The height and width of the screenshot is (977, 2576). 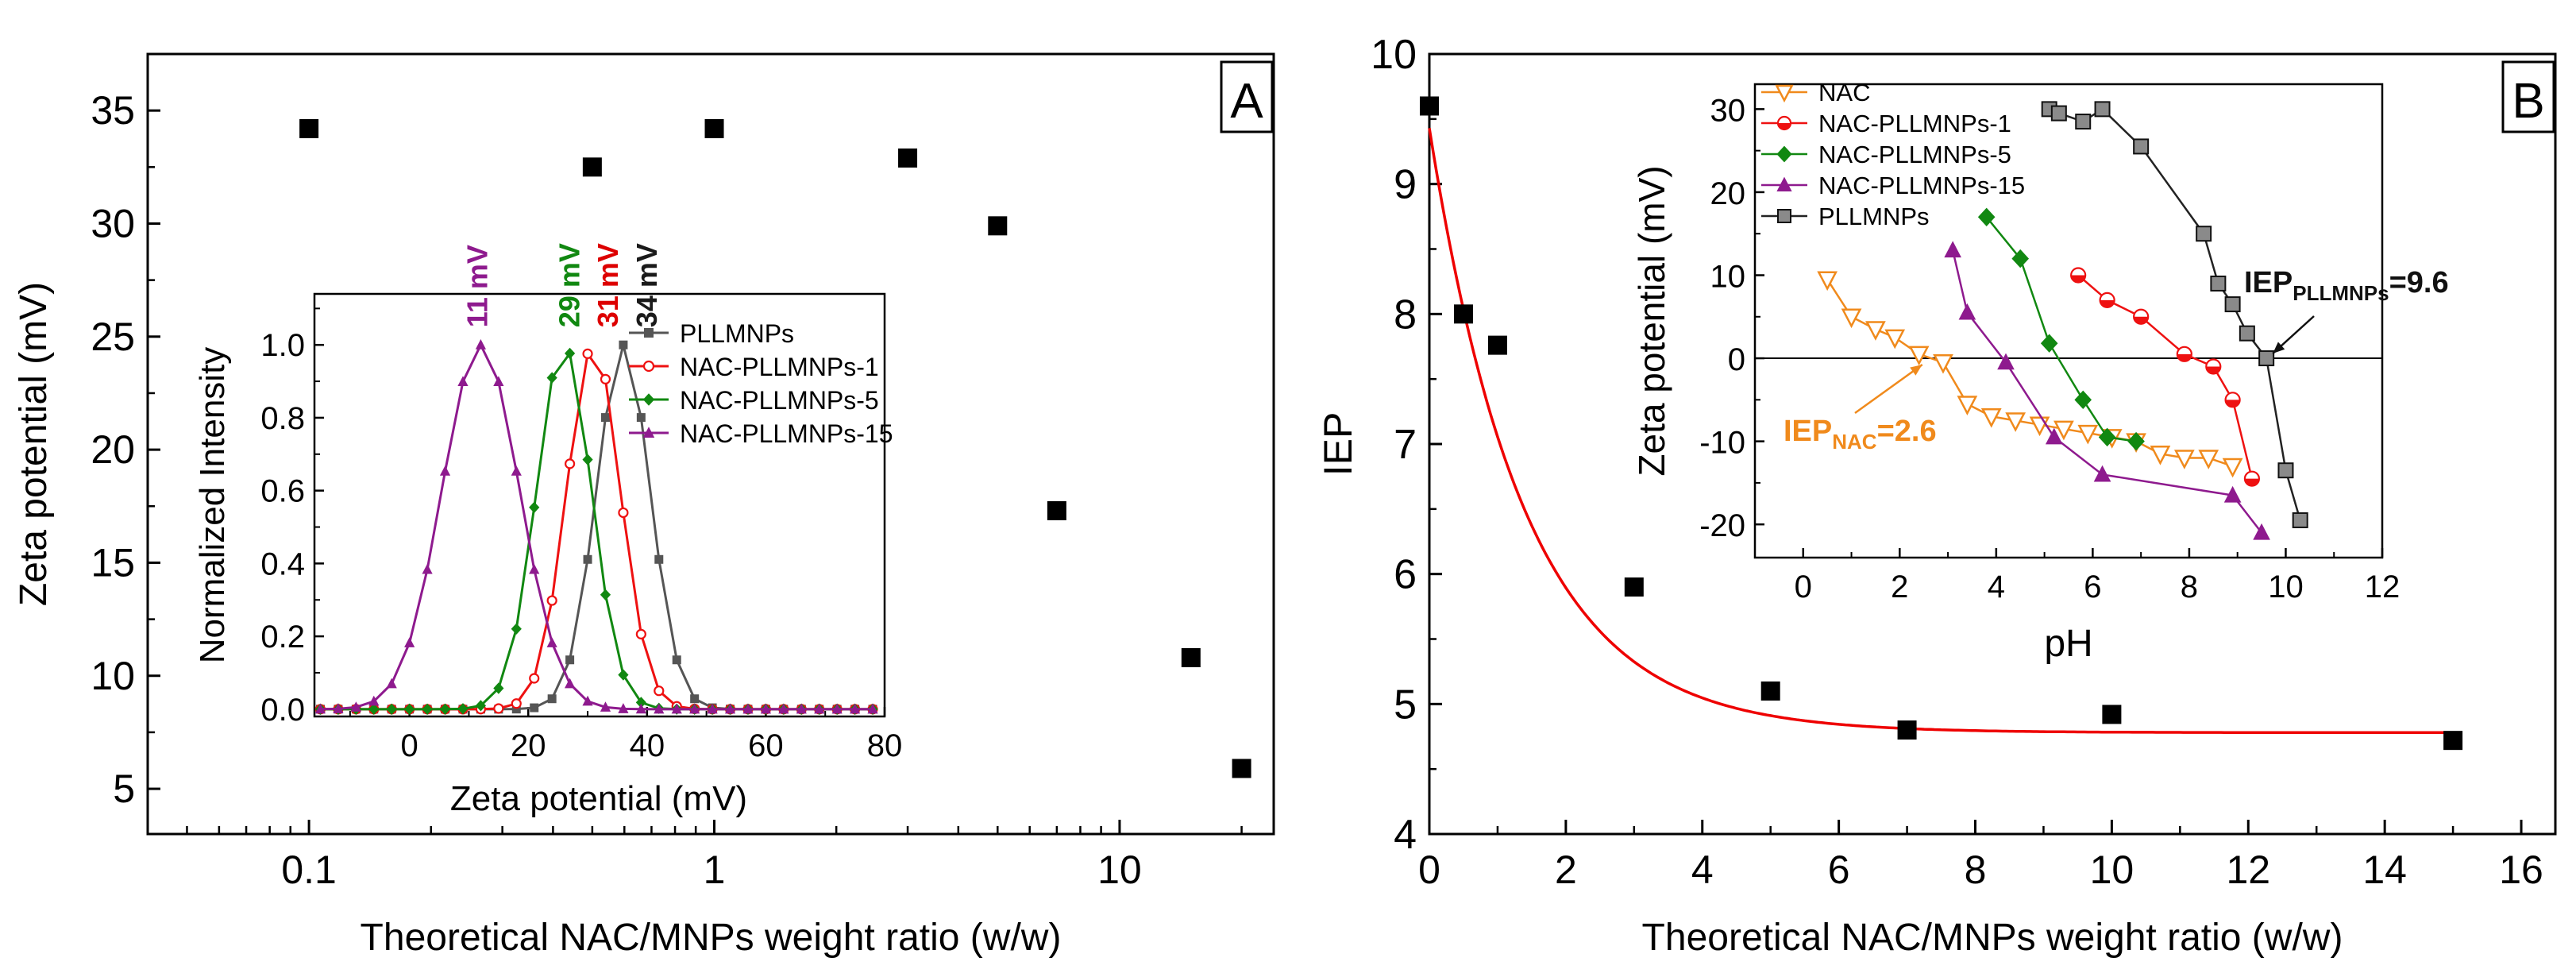 What do you see at coordinates (1889, 389) in the screenshot?
I see `ib-annotation-arrow` at bounding box center [1889, 389].